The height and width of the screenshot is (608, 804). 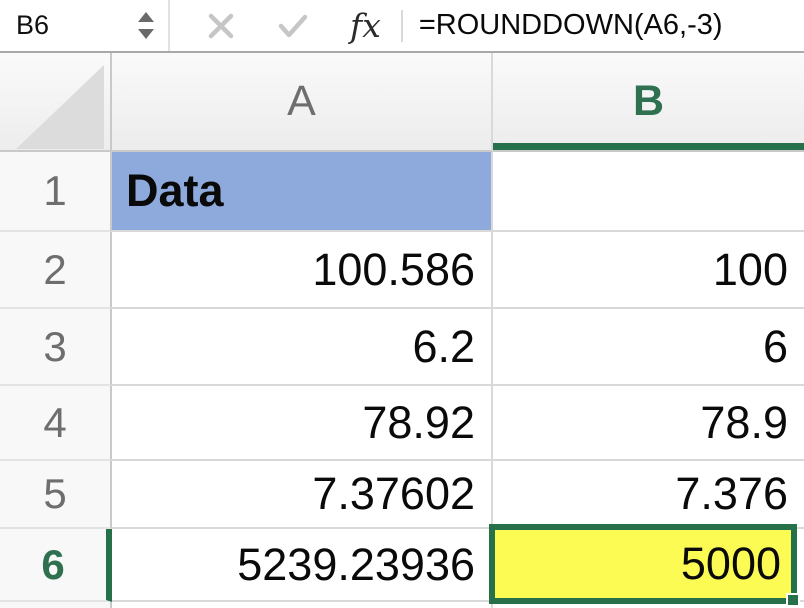 I want to click on row-4: 4 78.92 78.9, so click(x=402, y=423).